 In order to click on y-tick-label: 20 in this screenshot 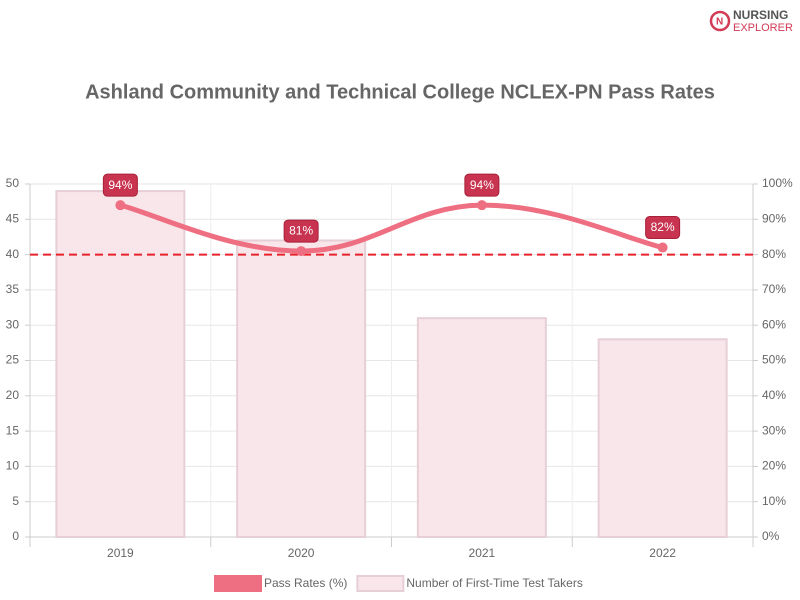, I will do `click(13, 395)`.